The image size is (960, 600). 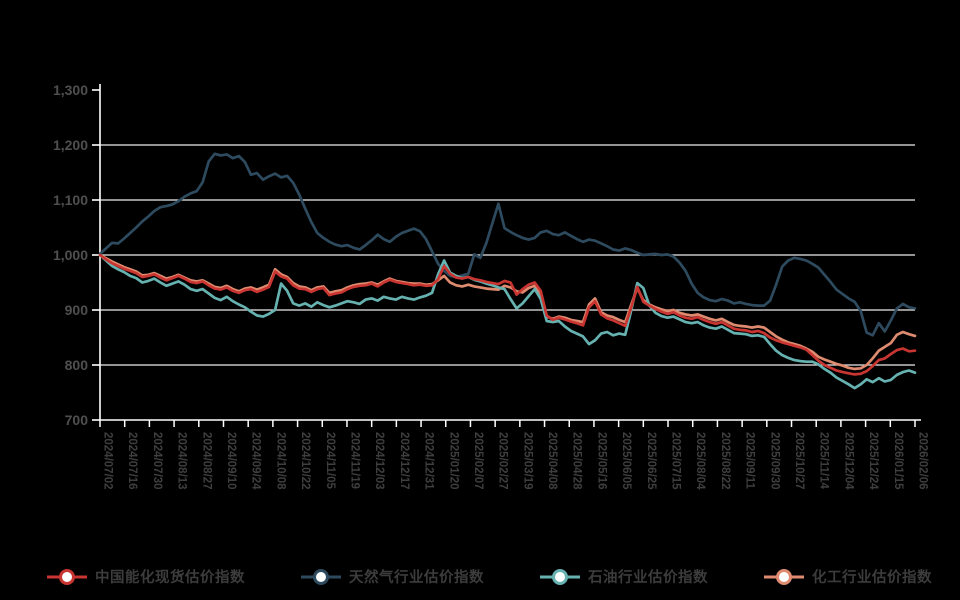 I want to click on x-axis-label: 2025/02/27, so click(x=503, y=461).